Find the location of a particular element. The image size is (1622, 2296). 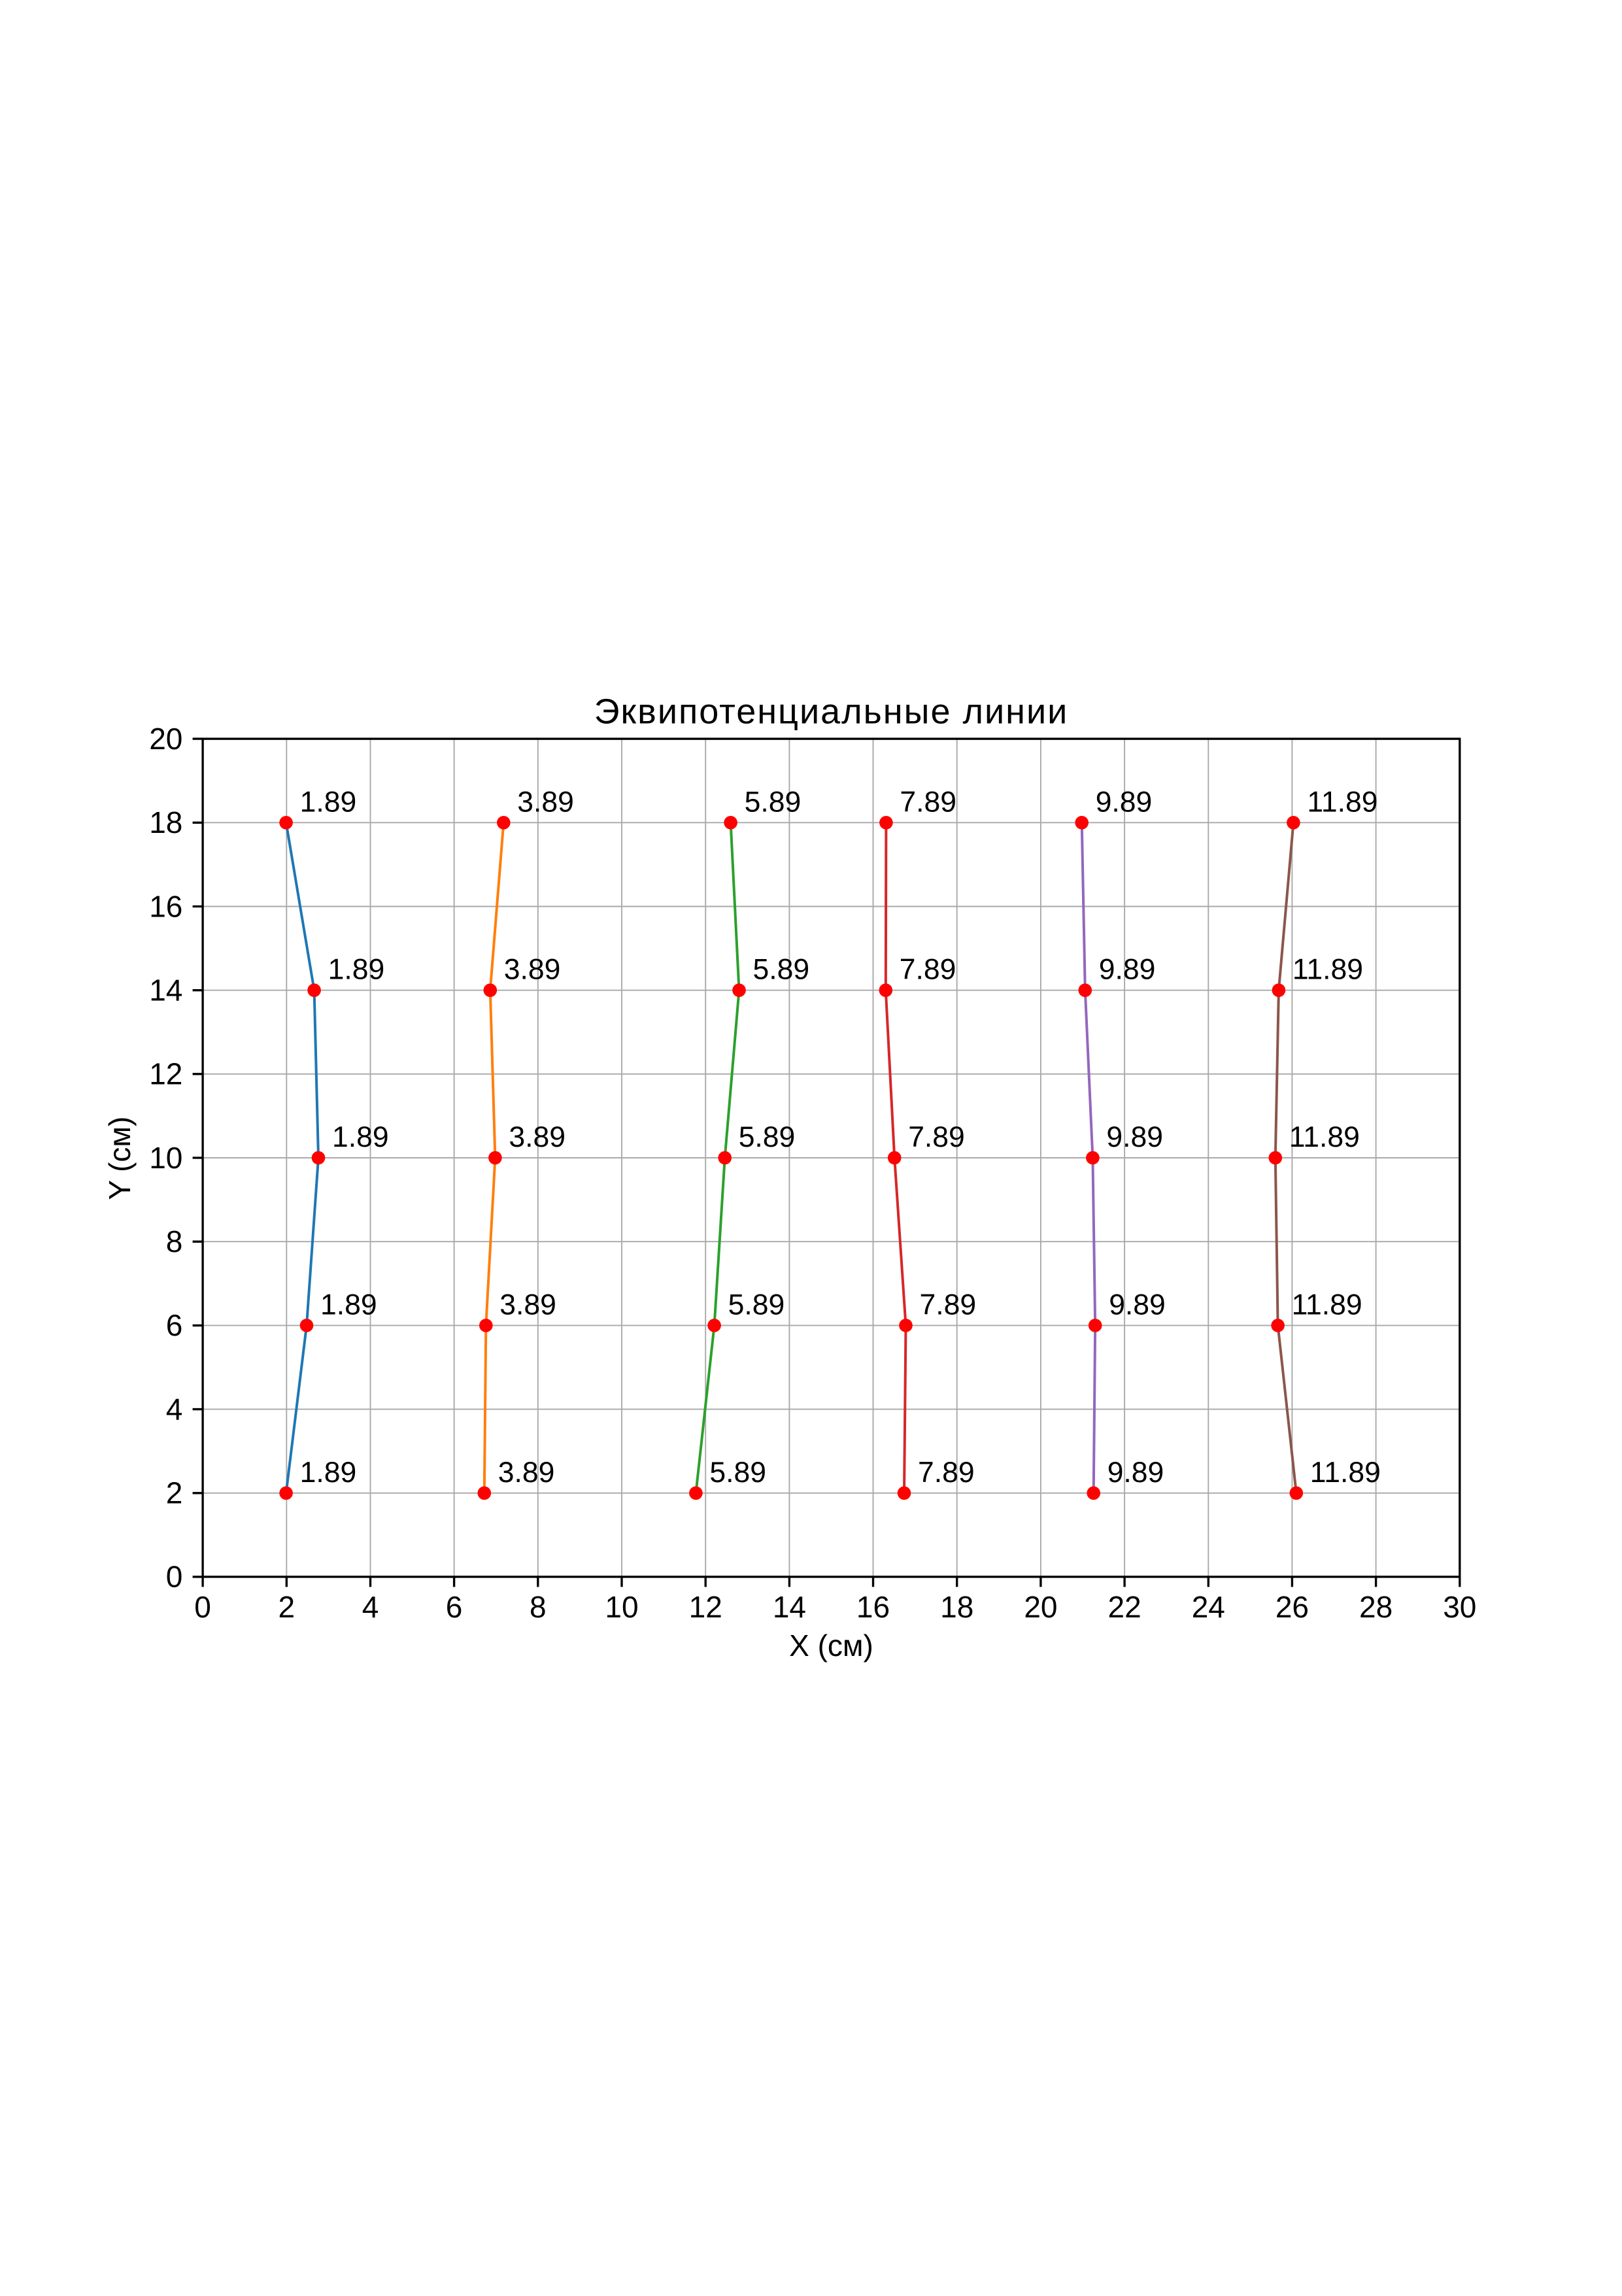

svg-text: 22 is located at coordinates (1124, 1607).